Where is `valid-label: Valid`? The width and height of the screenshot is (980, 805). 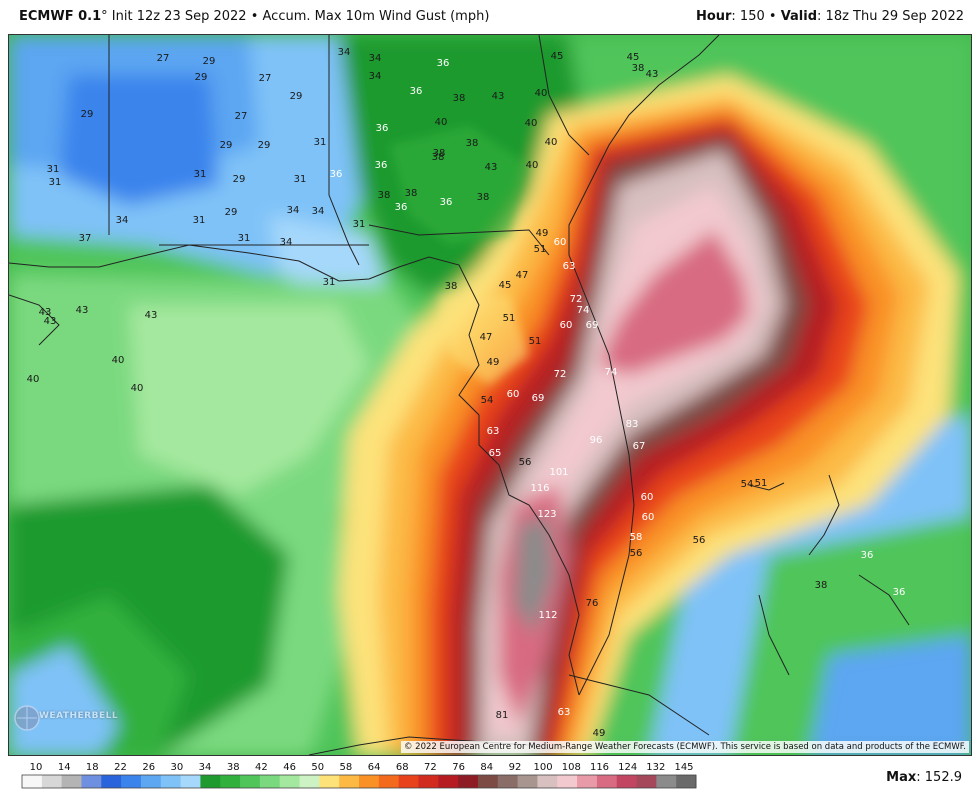 valid-label: Valid is located at coordinates (799, 16).